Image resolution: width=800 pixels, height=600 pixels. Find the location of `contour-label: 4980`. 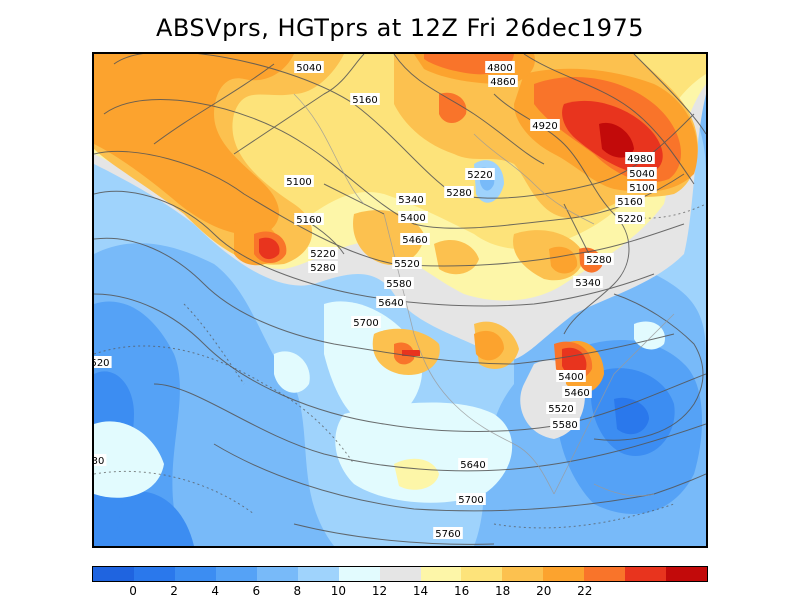

contour-label: 4980 is located at coordinates (639, 159).